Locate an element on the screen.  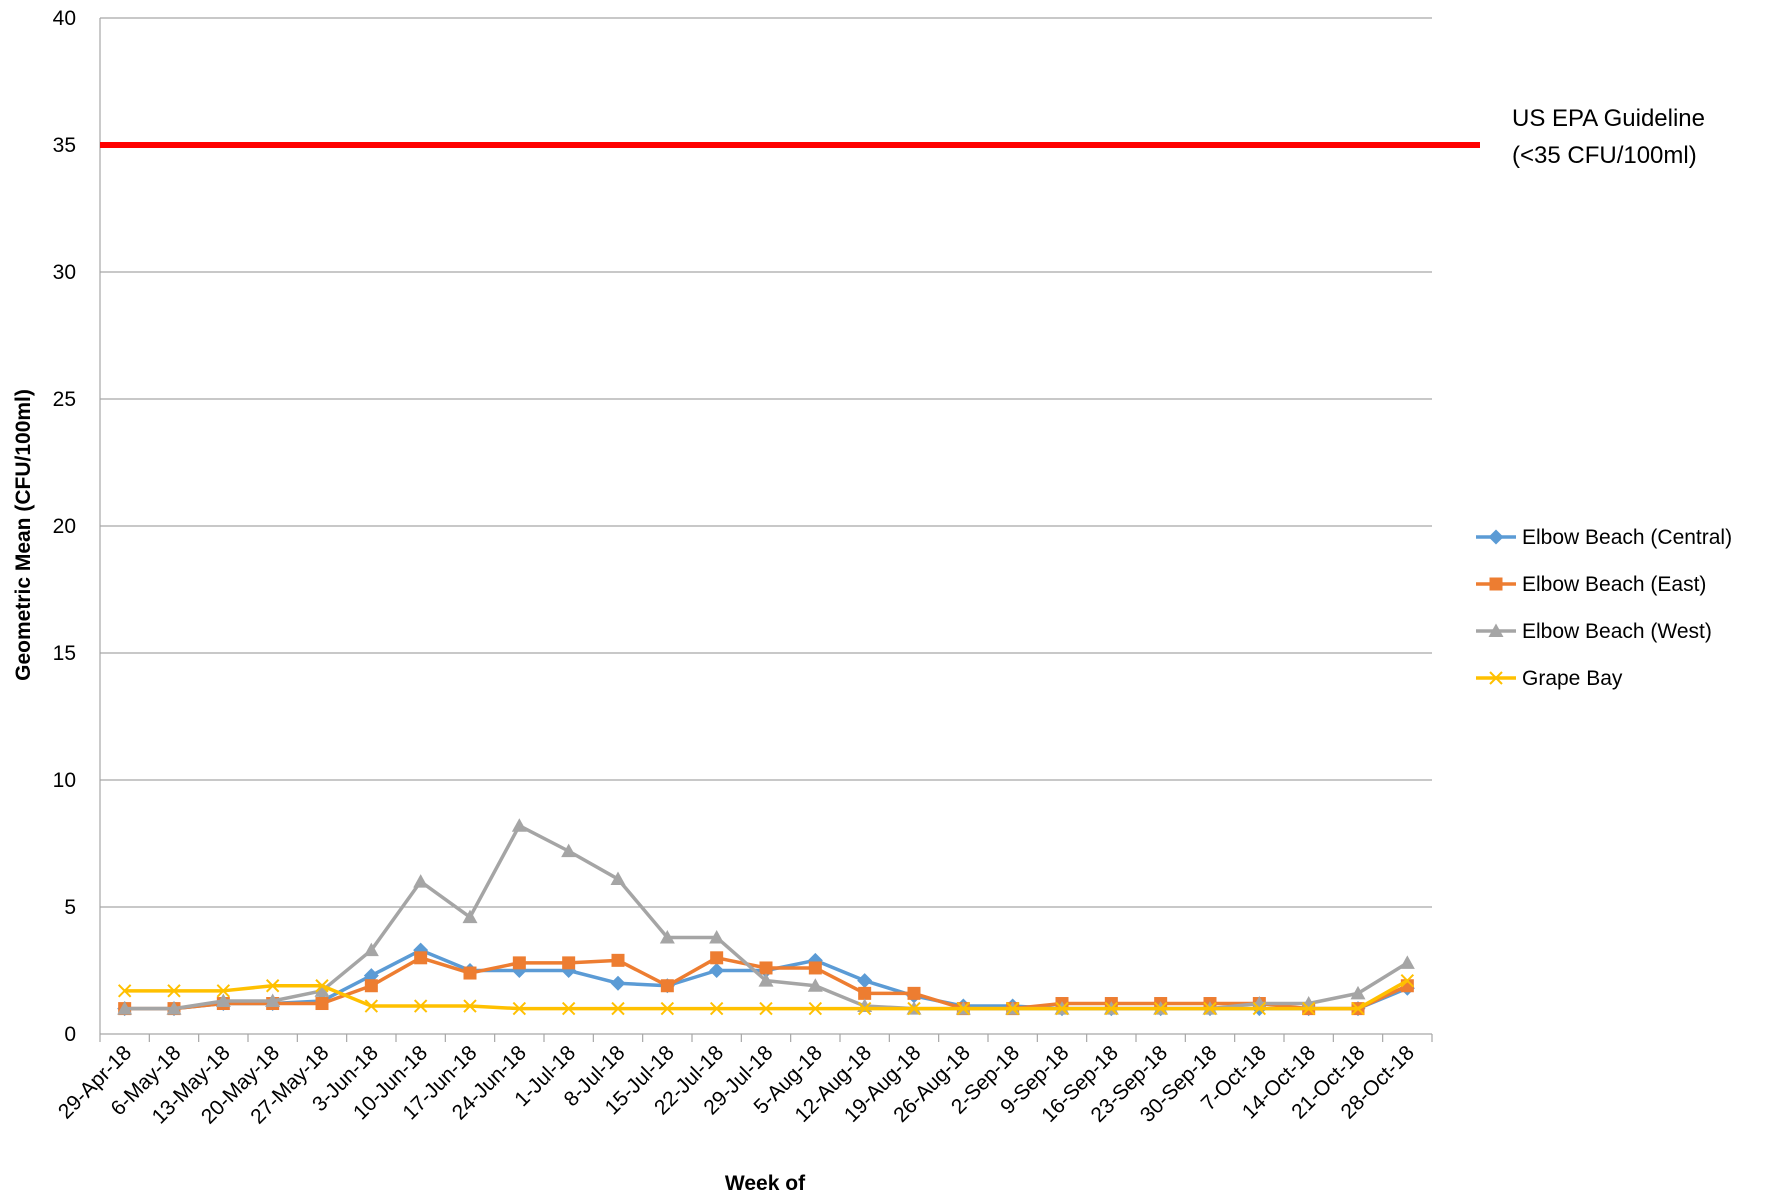
legend-item: Elbow Beach (West) is located at coordinates (1594, 631).